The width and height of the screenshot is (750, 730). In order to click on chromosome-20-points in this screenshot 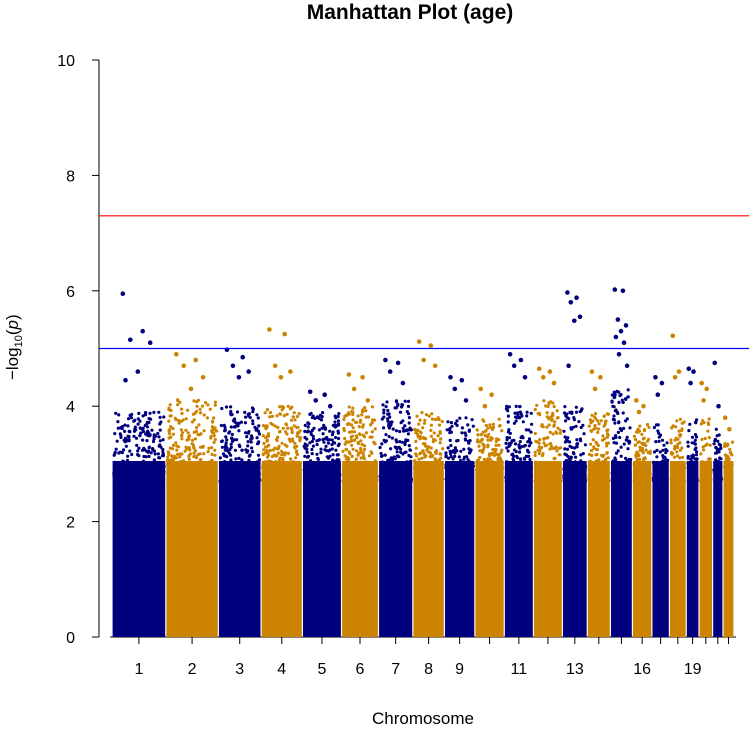, I will do `click(706, 508)`.